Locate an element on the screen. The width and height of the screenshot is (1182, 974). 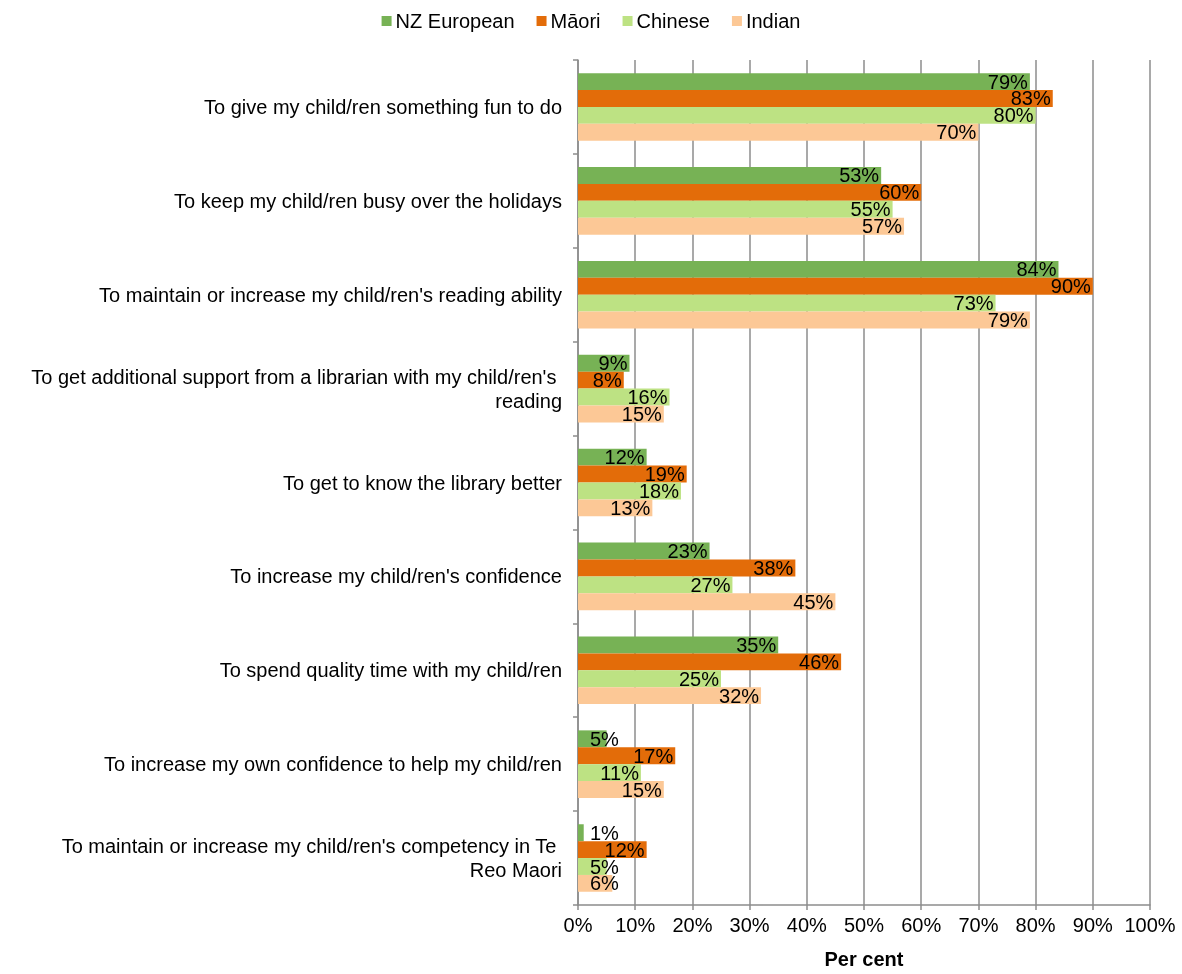
data-label: 35% is located at coordinates (756, 644).